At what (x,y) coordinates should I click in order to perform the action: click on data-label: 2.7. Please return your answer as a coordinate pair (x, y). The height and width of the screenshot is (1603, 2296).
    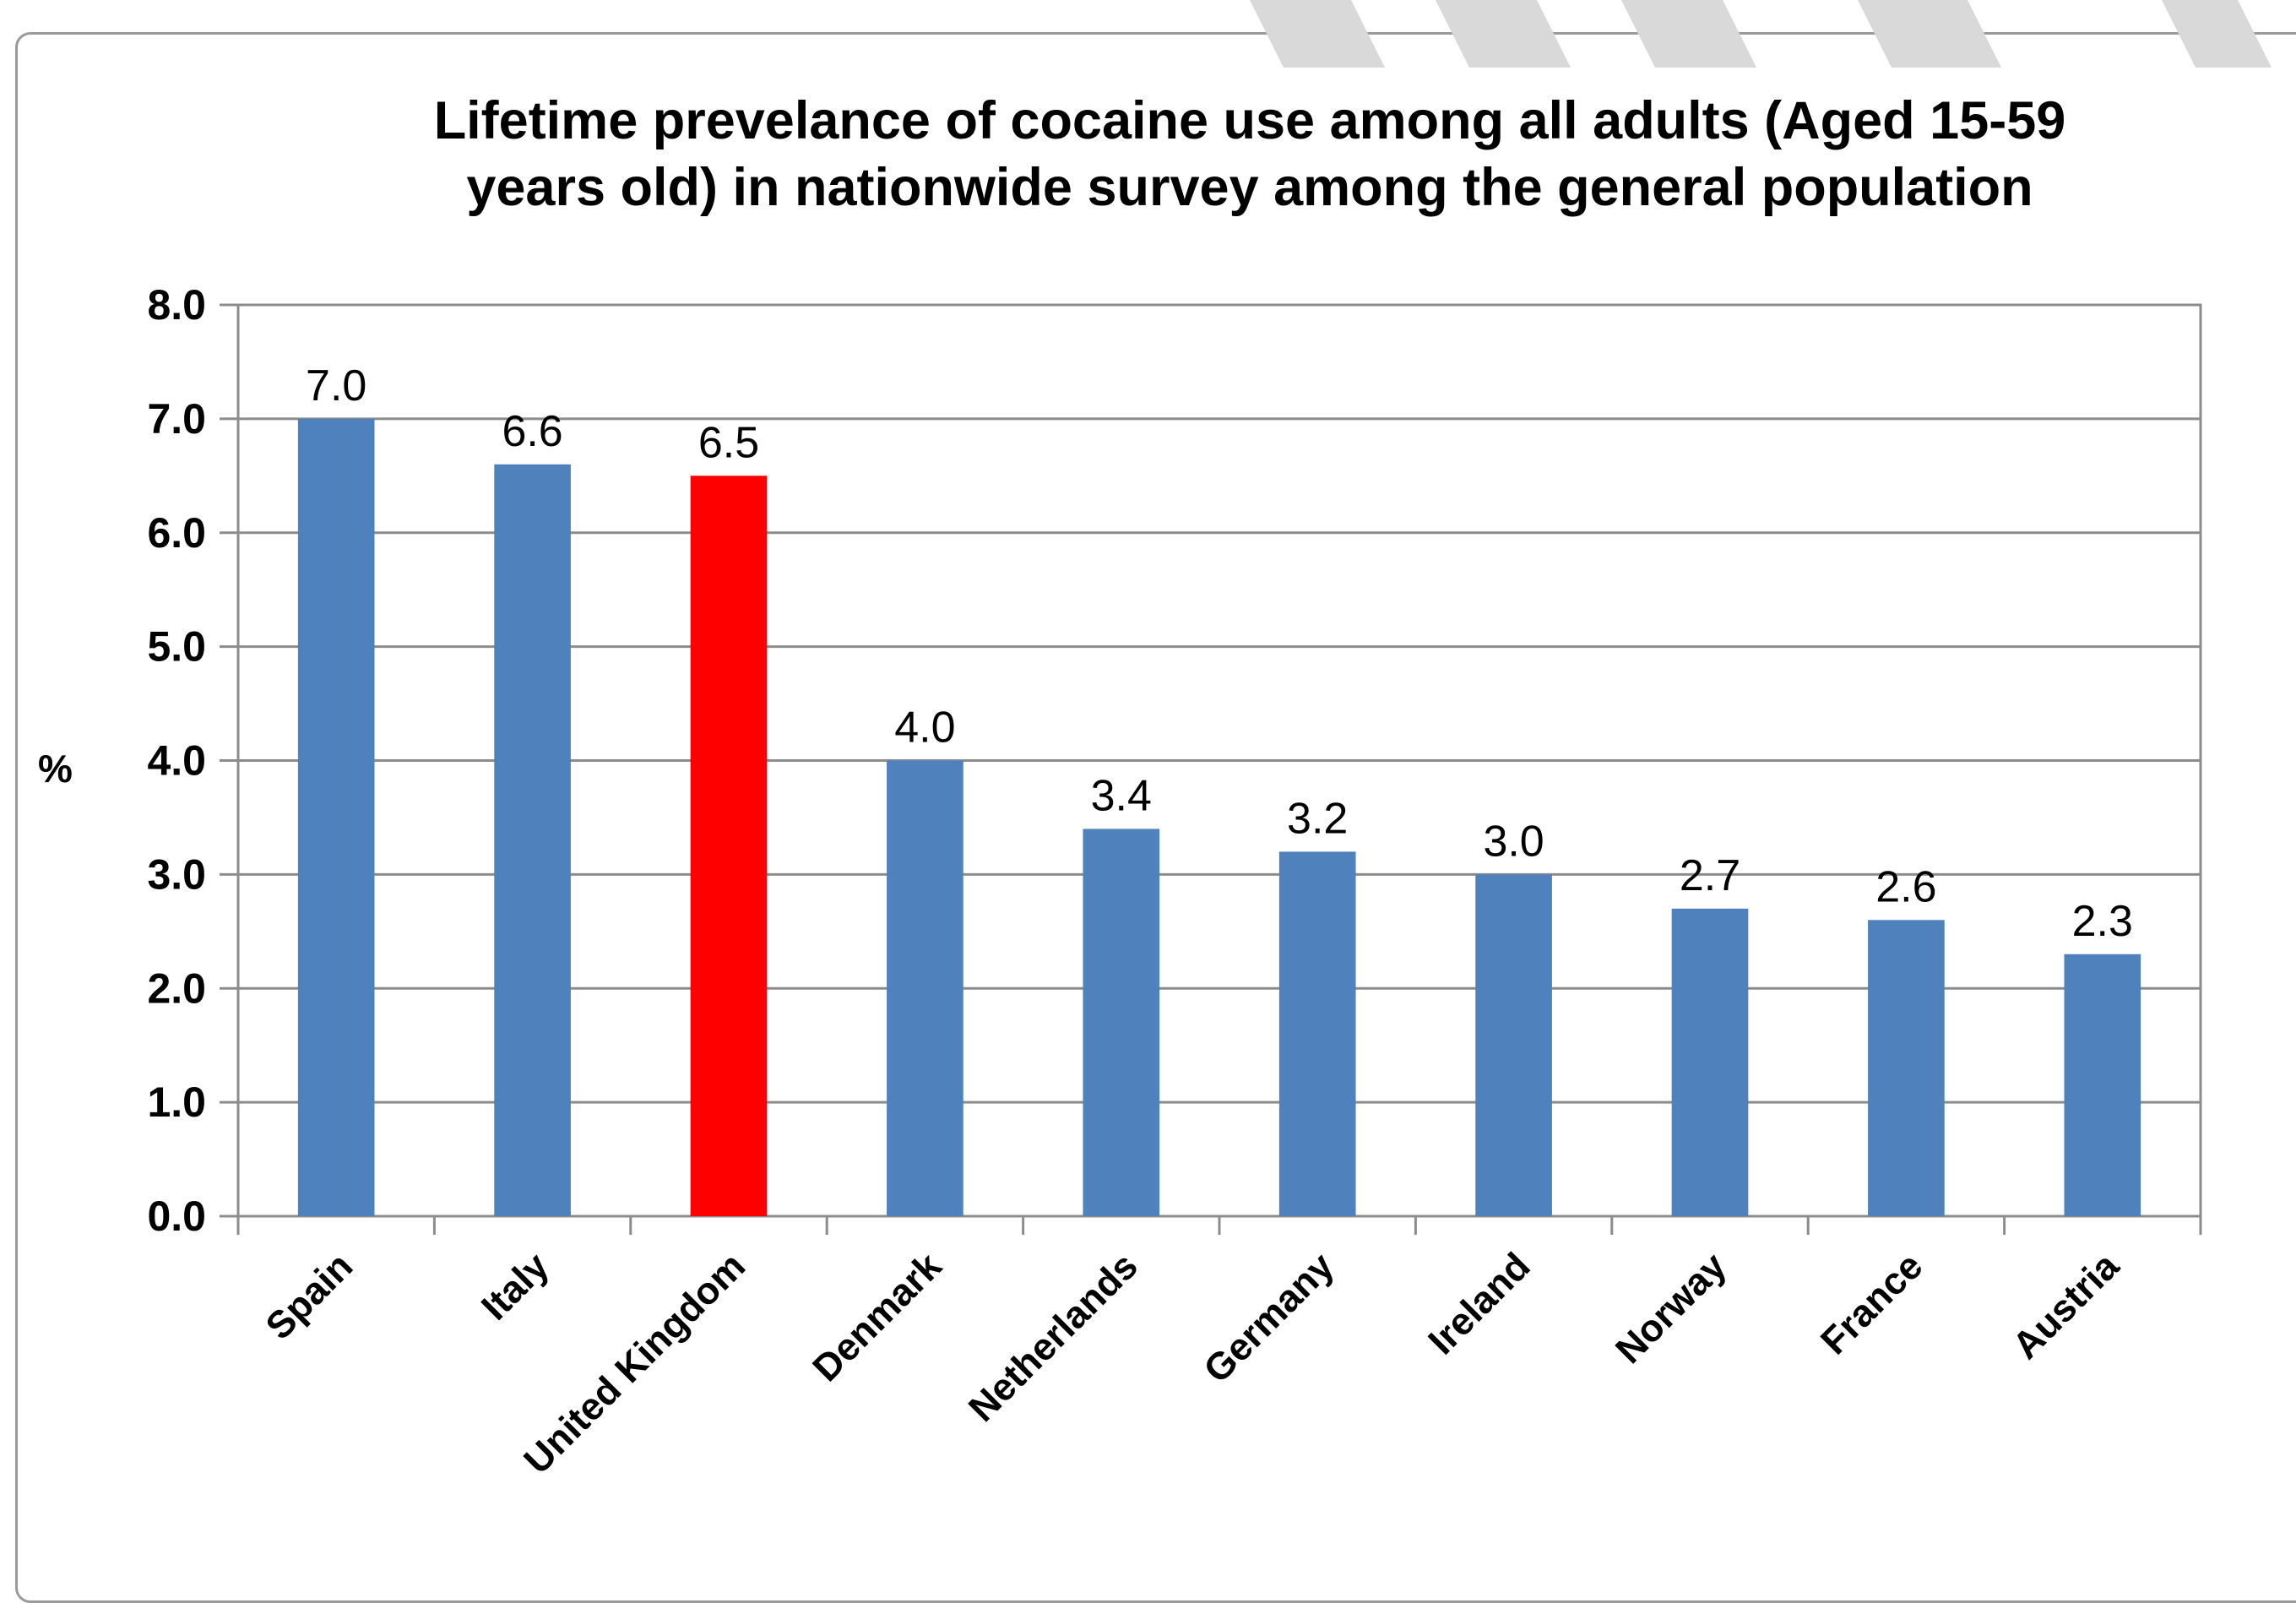
    Looking at the image, I should click on (1710, 875).